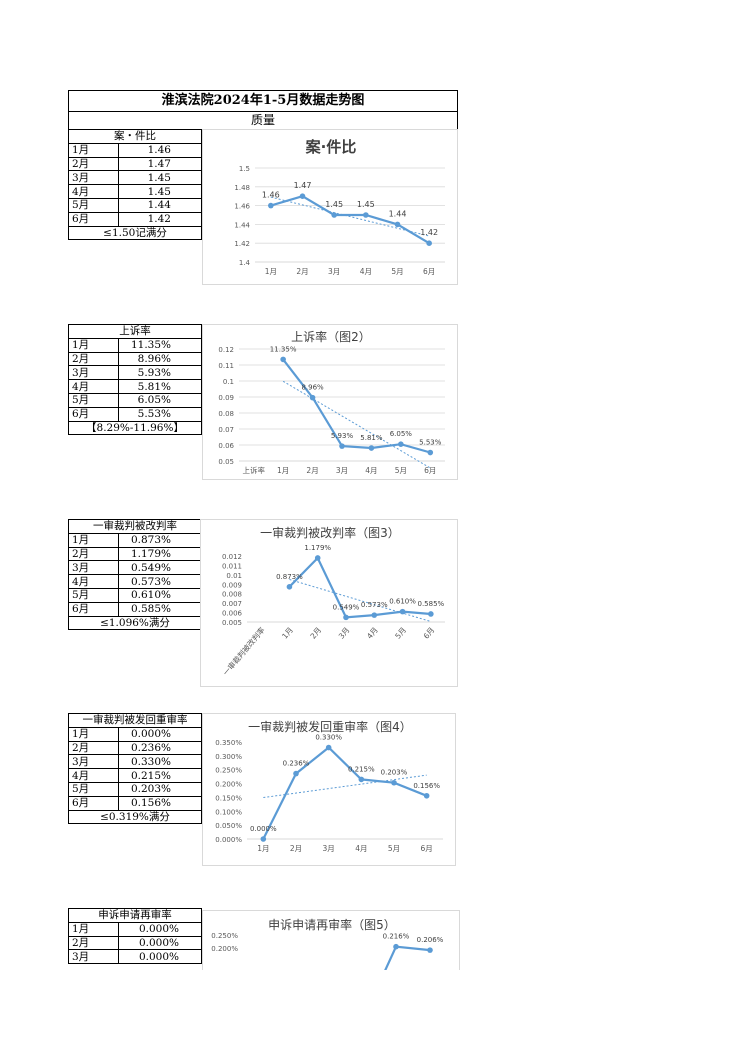 The image size is (750, 1061). Describe the element at coordinates (232, 614) in the screenshot. I see `y-tick-label: 0.006` at that location.